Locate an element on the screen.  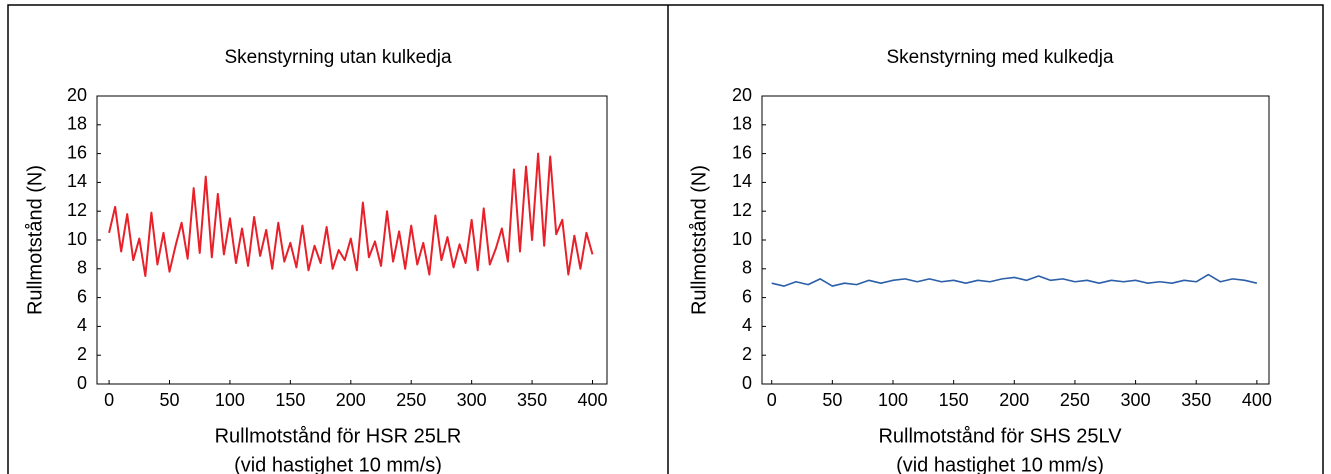
chart-title: Skenstyrning utan kulkedja is located at coordinates (338, 57).